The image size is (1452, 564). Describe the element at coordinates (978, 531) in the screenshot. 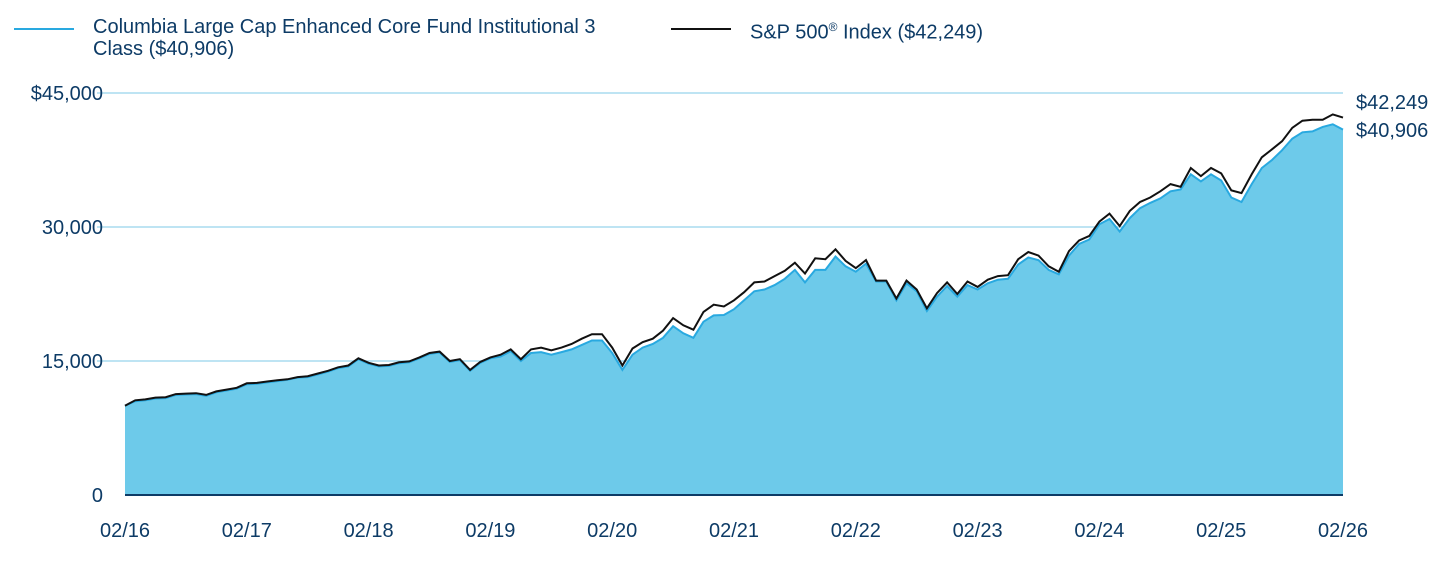

I see `x-tick-label: 02/23` at that location.